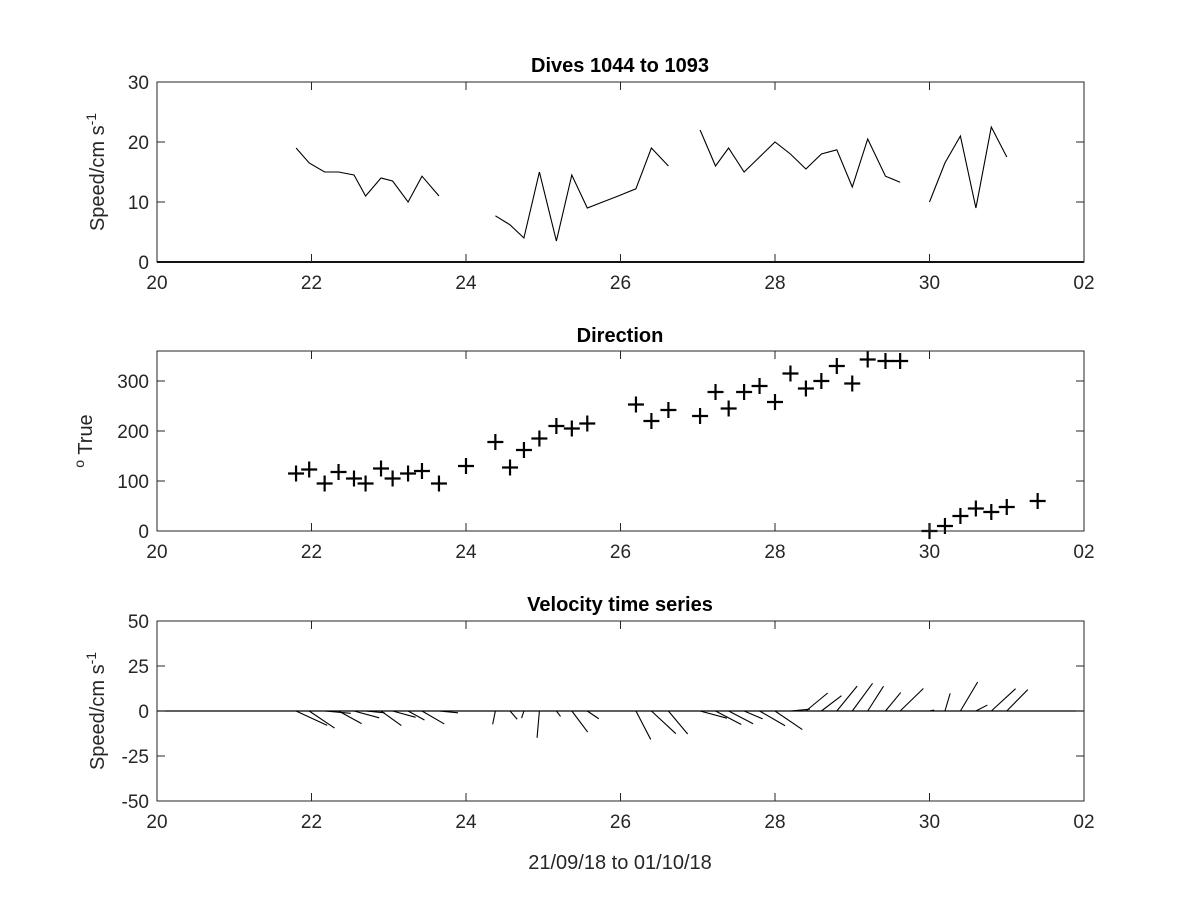 Image resolution: width=1200 pixels, height=900 pixels. What do you see at coordinates (133, 482) in the screenshot?
I see `y-tick-label: 100` at bounding box center [133, 482].